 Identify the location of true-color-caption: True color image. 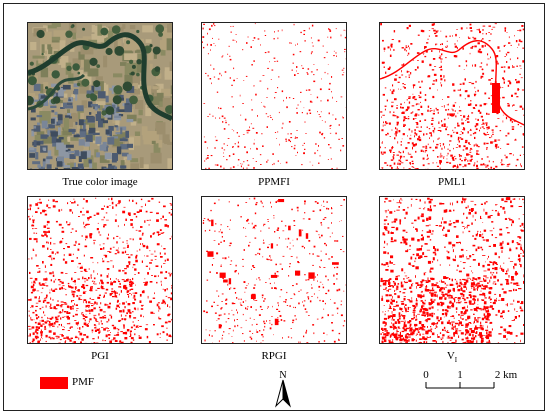
(100, 182).